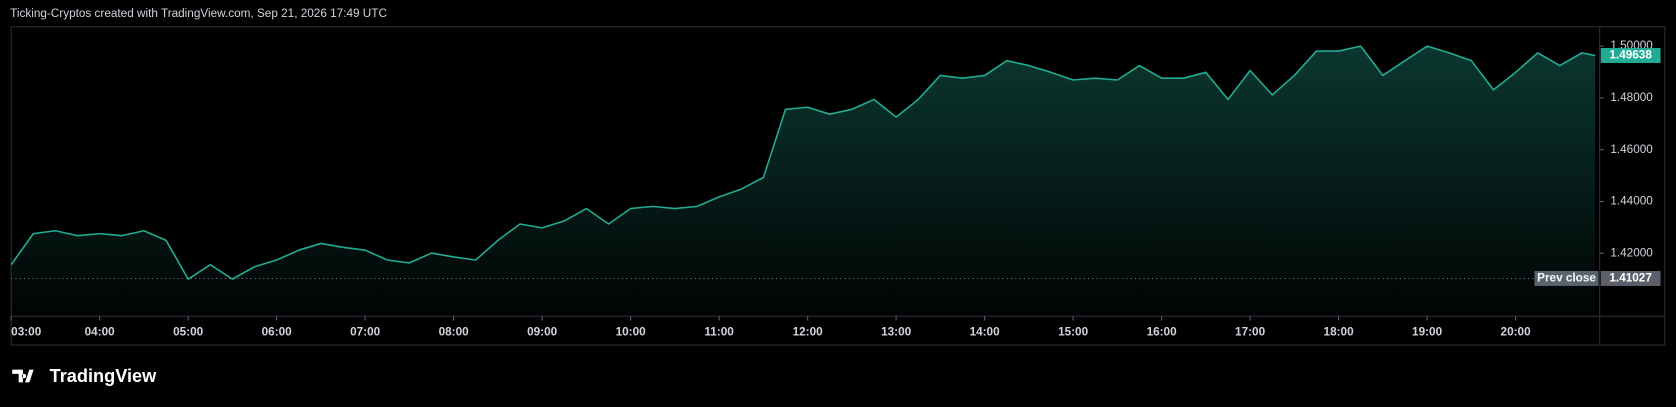 This screenshot has height=407, width=1676. I want to click on x-tick-label: 19:00, so click(1427, 331).